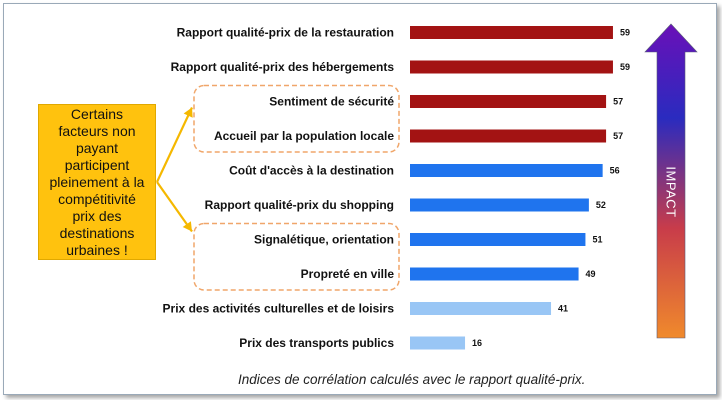 The width and height of the screenshot is (722, 400). I want to click on value-label-9: 41, so click(563, 309).